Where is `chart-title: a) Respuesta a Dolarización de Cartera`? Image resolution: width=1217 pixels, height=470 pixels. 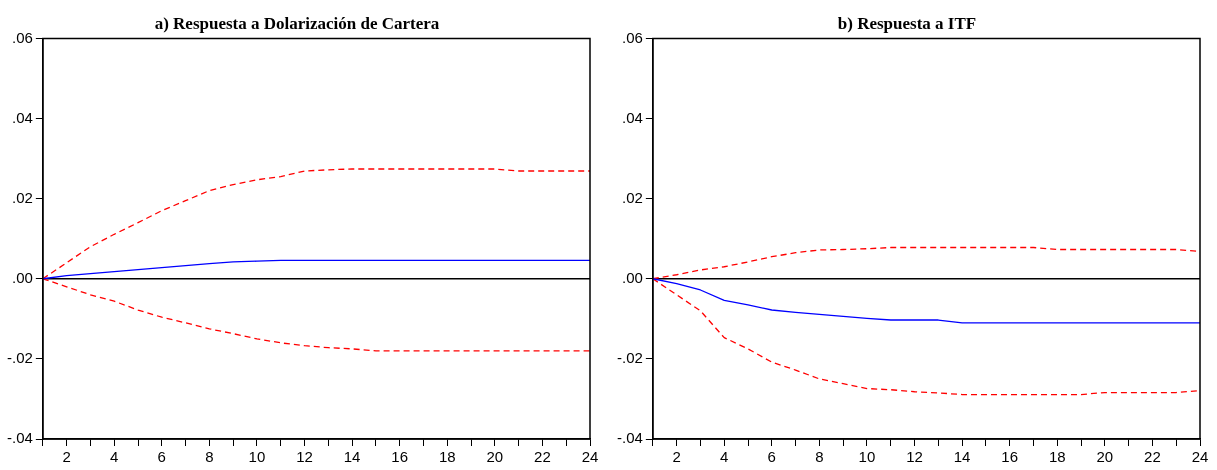
chart-title: a) Respuesta a Dolarización de Cartera is located at coordinates (297, 23).